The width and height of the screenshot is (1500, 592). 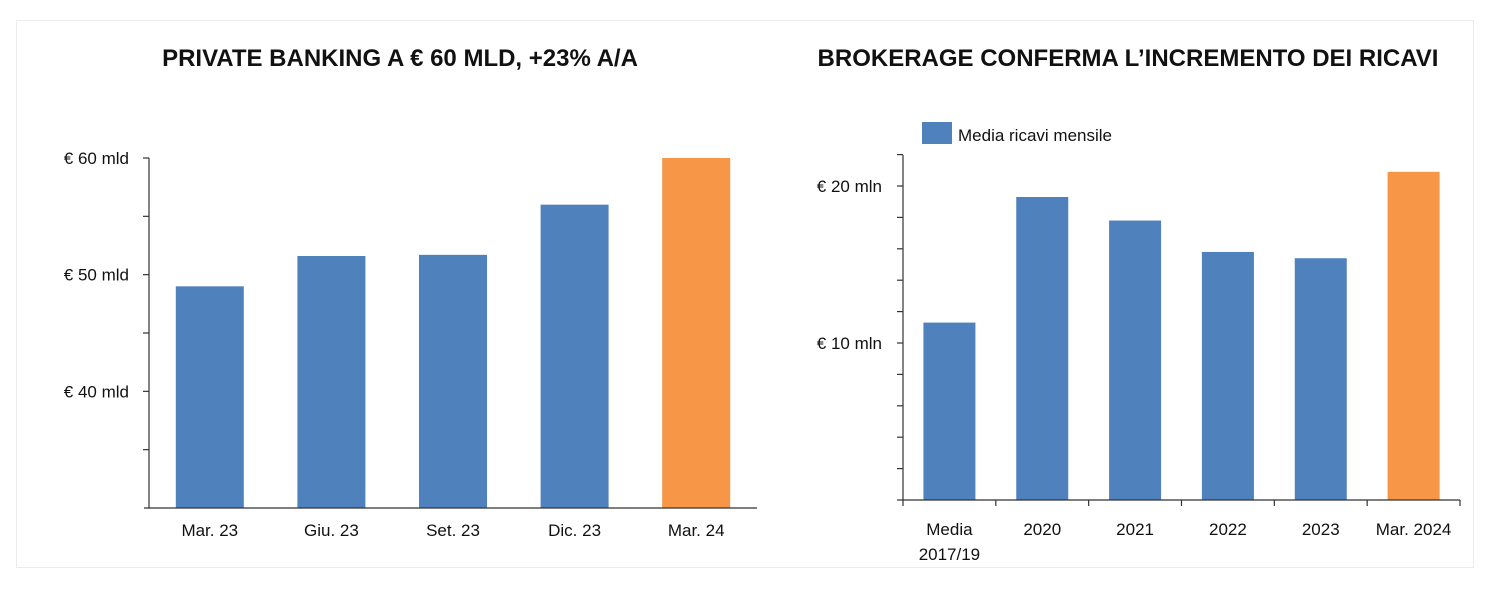 What do you see at coordinates (1042, 529) in the screenshot?
I see `c2-x-tick-label: 2020` at bounding box center [1042, 529].